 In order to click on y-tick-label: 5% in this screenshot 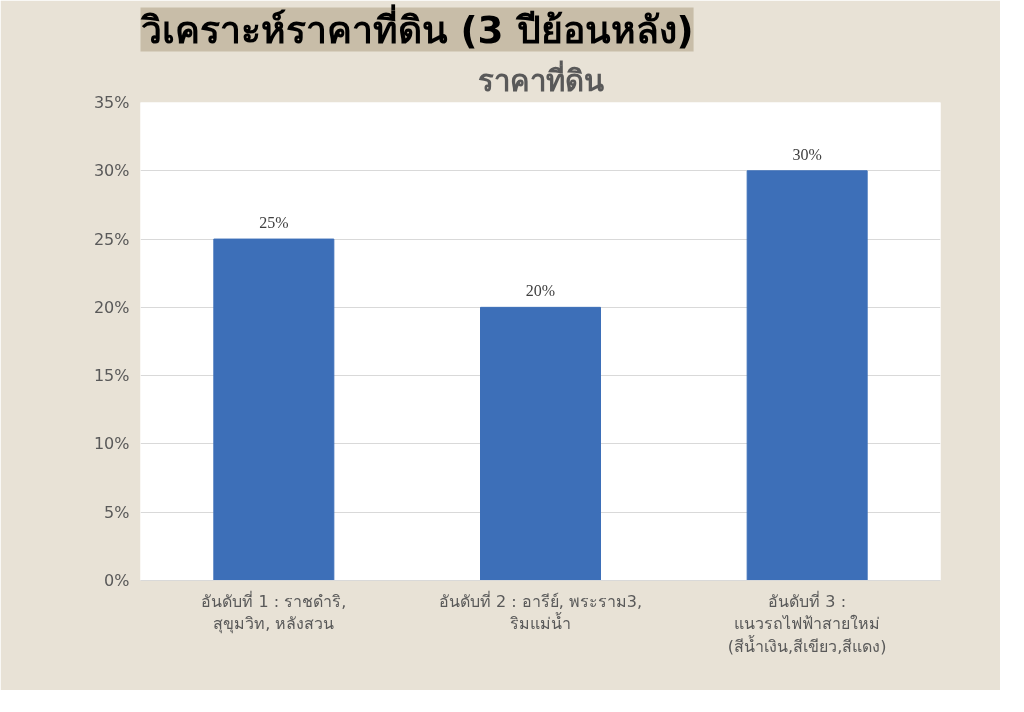, I will do `click(117, 512)`.